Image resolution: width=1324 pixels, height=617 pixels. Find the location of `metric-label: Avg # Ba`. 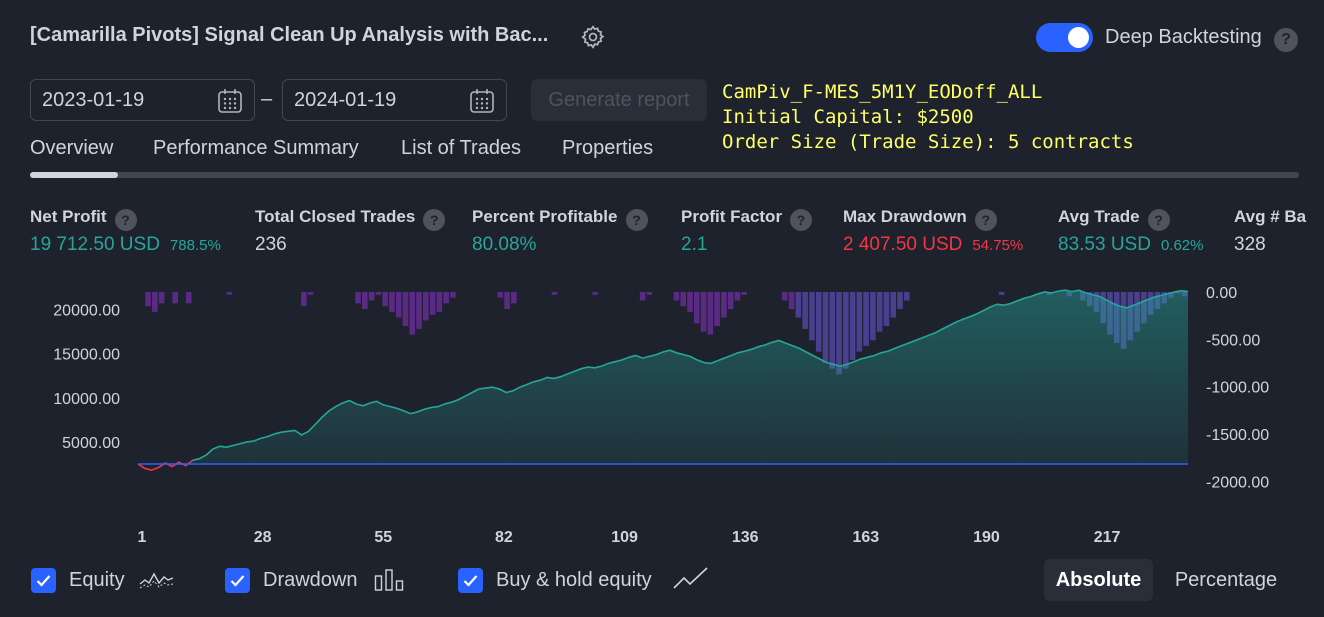

metric-label: Avg # Ba is located at coordinates (1270, 216).